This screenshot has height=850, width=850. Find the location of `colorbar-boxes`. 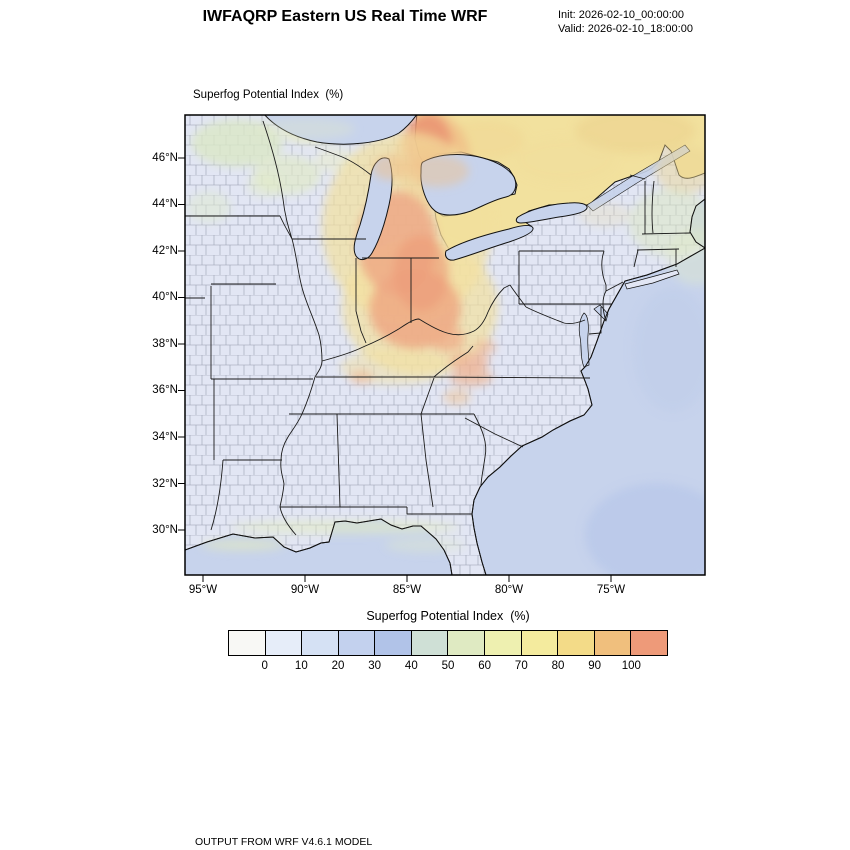

colorbar-boxes is located at coordinates (448, 643).